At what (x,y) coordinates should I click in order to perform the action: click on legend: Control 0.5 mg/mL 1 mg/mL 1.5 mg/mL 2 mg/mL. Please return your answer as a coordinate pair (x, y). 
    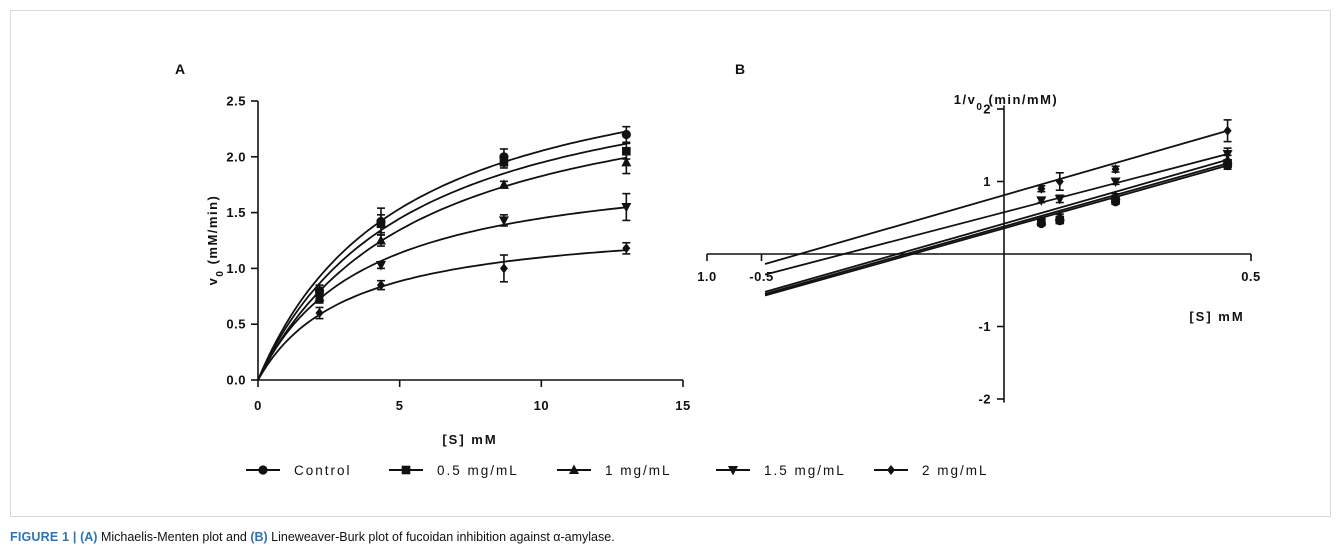
    Looking at the image, I should click on (617, 470).